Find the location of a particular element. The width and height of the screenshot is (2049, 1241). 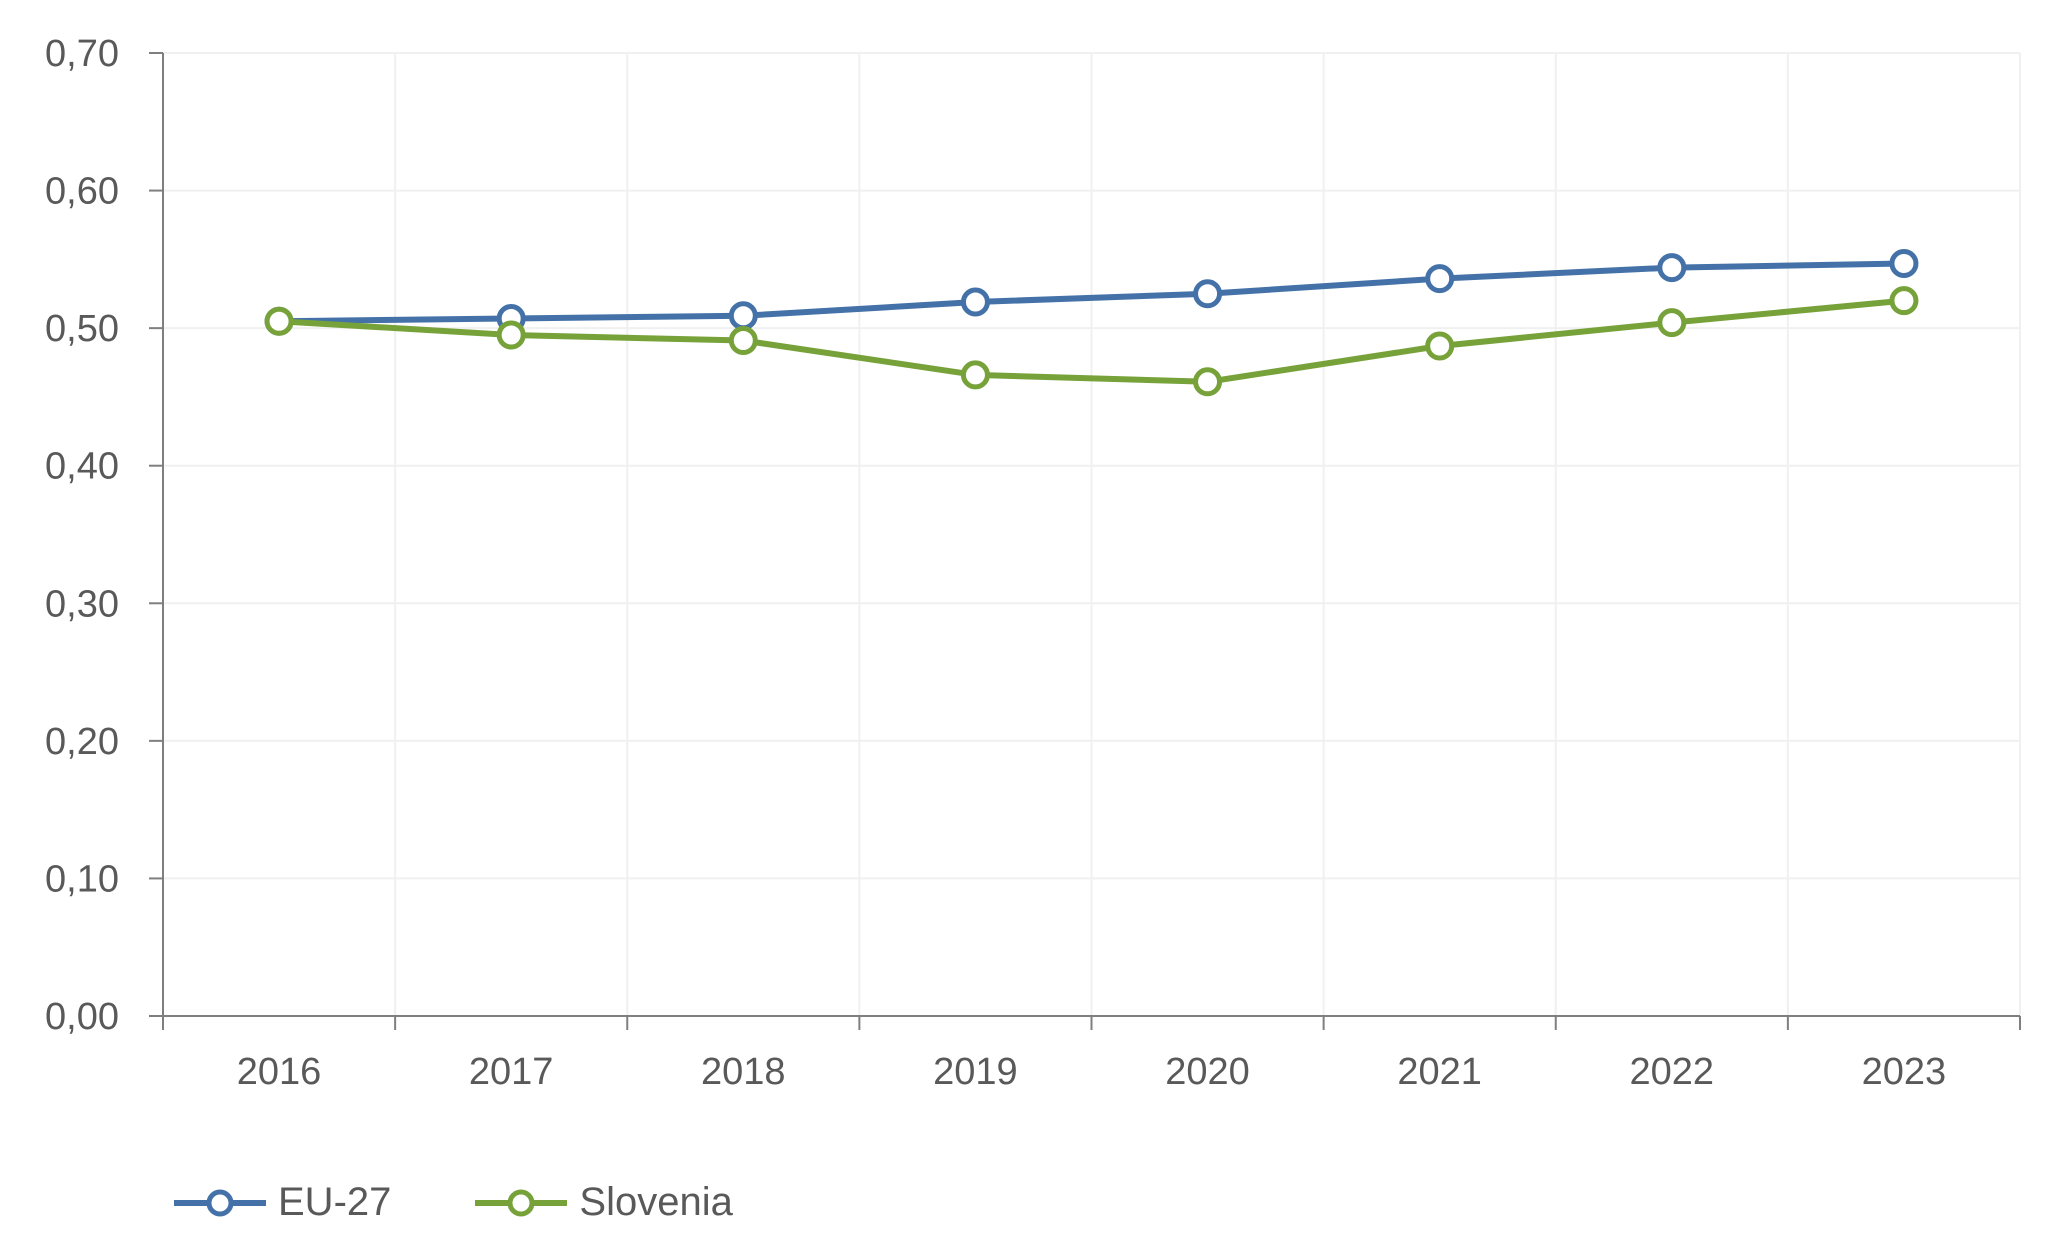

x-axis-tick-labels: 2016 2017 2018 2019 2020 2021 2022 2023 is located at coordinates (1091, 1072).